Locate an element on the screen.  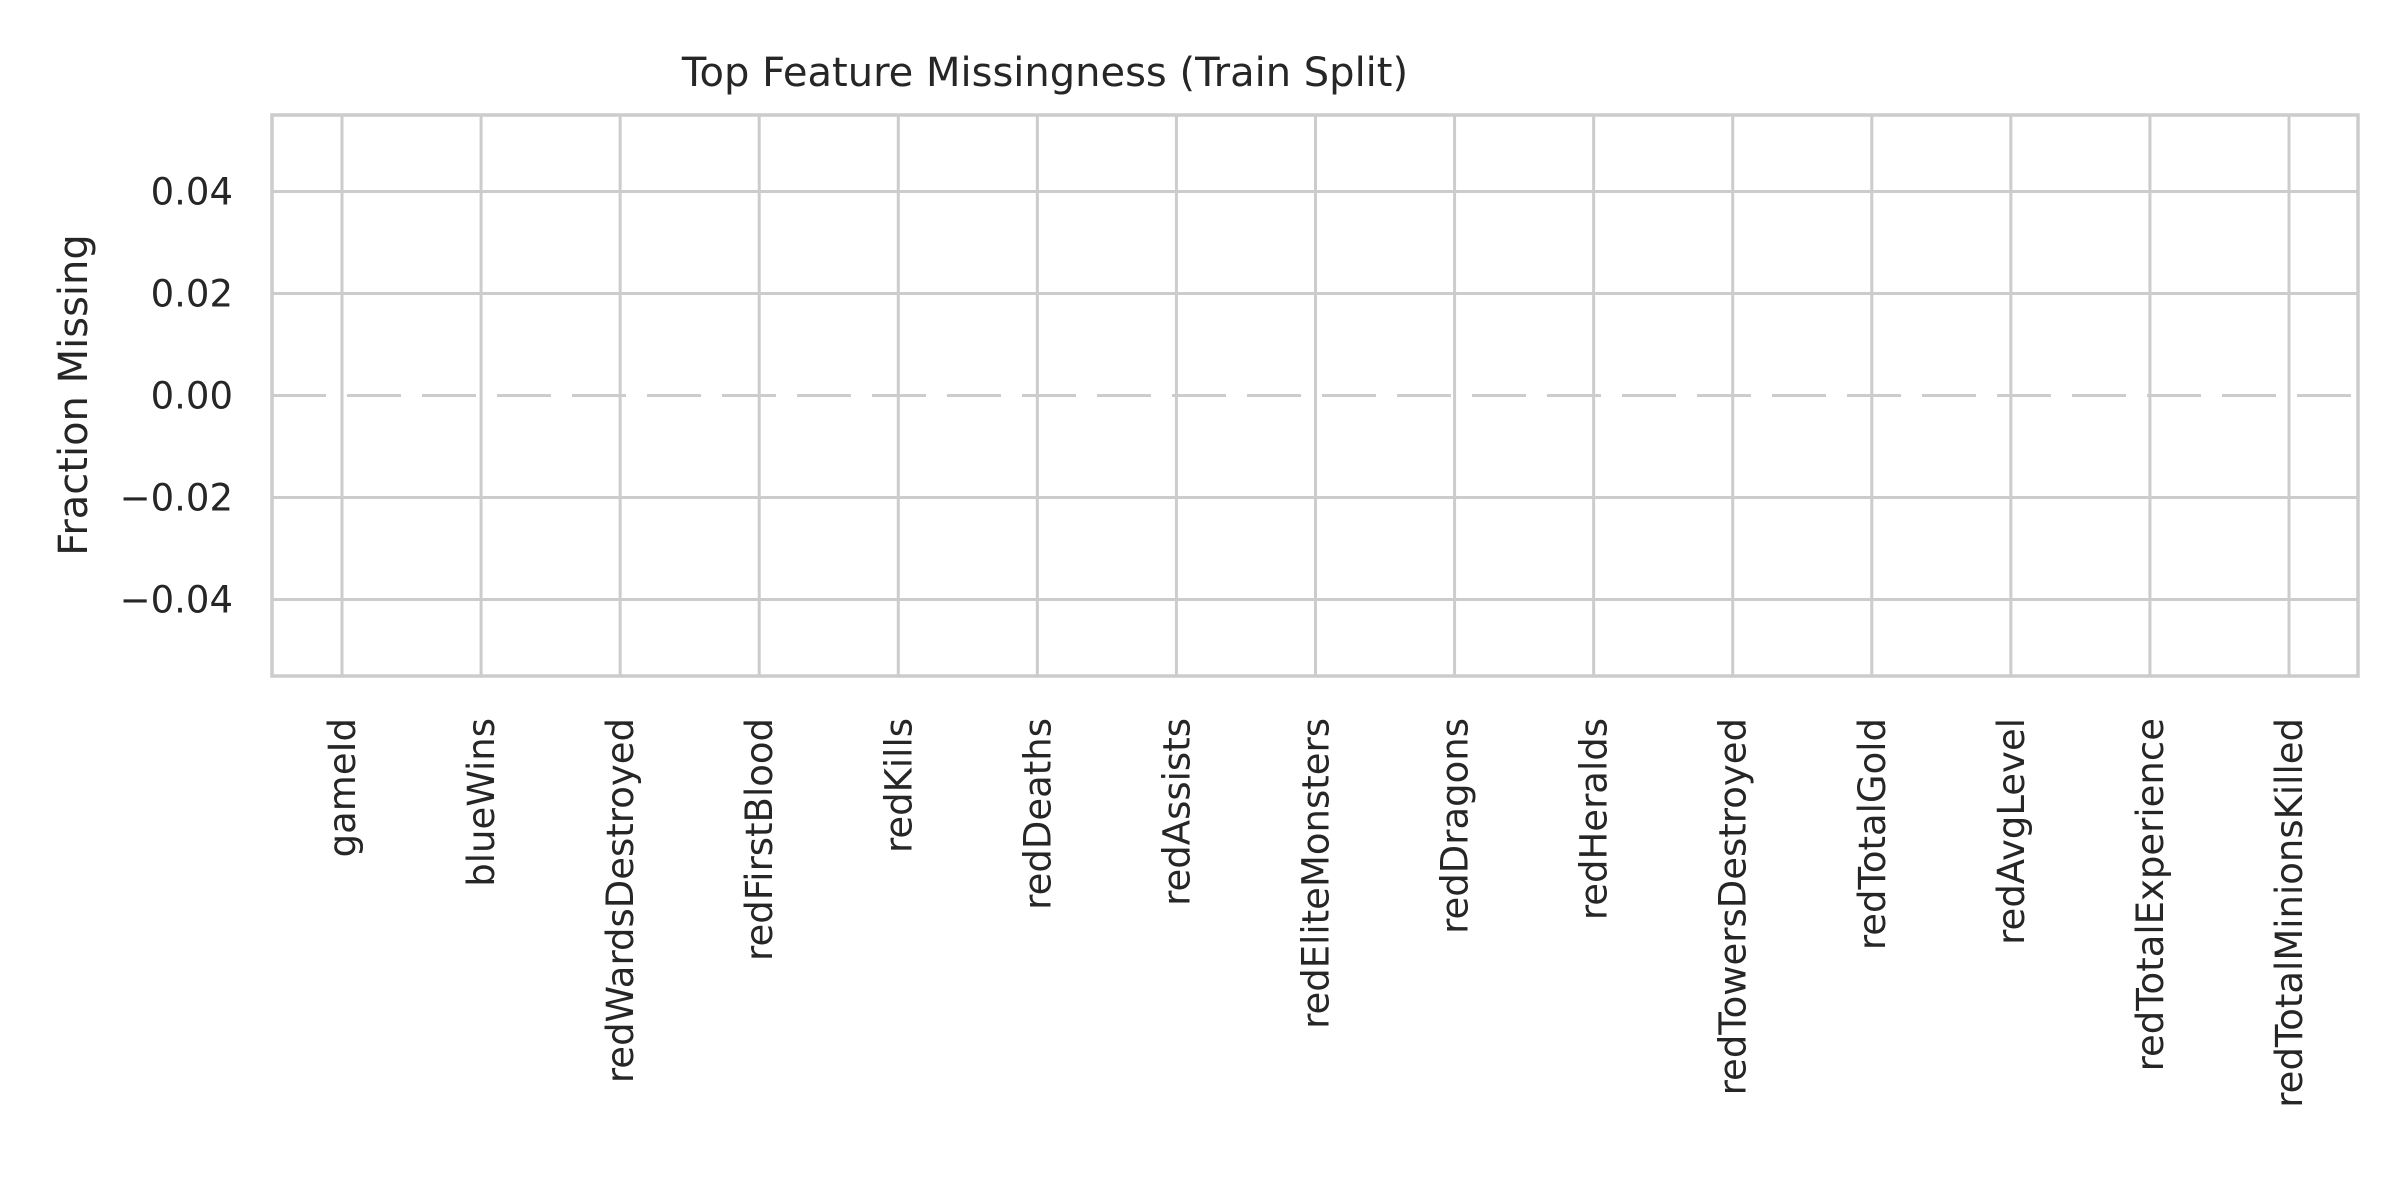
x-tick-label: redDragons is located at coordinates (1455, 826).